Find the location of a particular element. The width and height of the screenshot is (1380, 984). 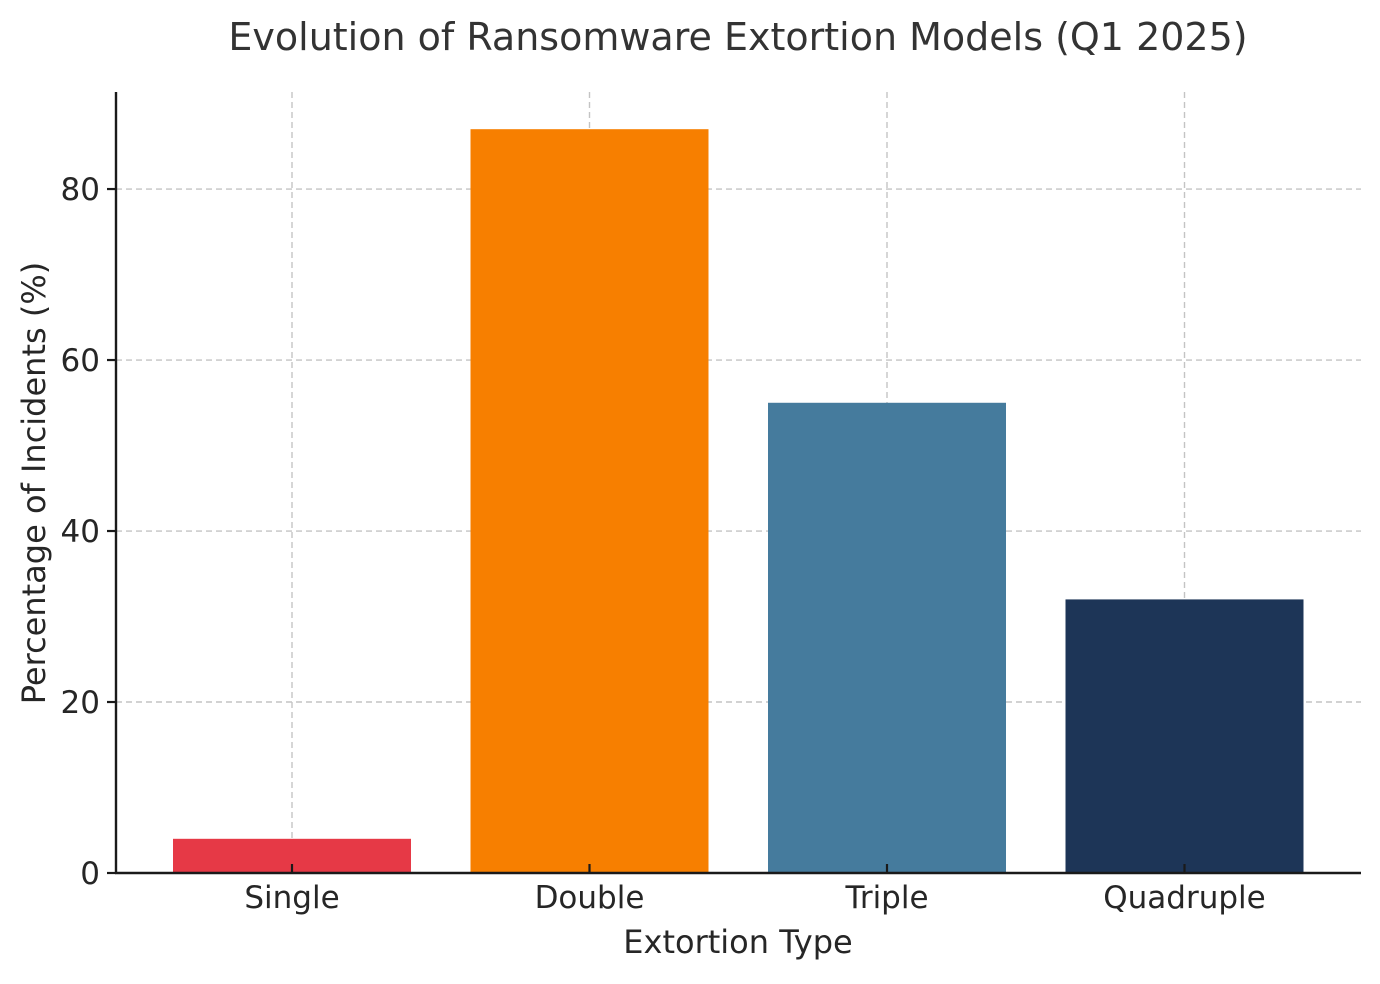

y-tick-label: 0 is located at coordinates (90, 874).